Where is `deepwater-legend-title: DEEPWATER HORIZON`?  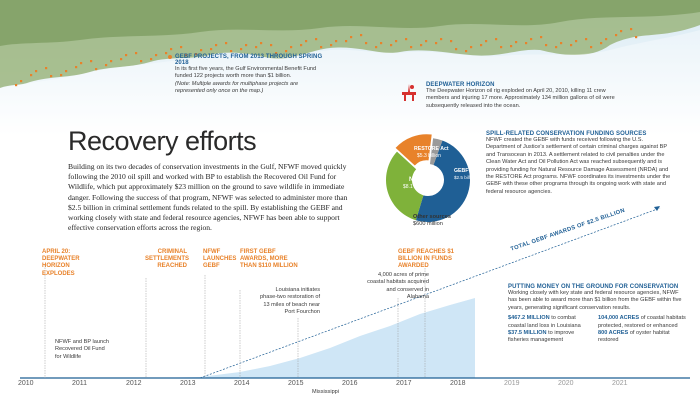 deepwater-legend-title: DEEPWATER HORIZON is located at coordinates (460, 85).